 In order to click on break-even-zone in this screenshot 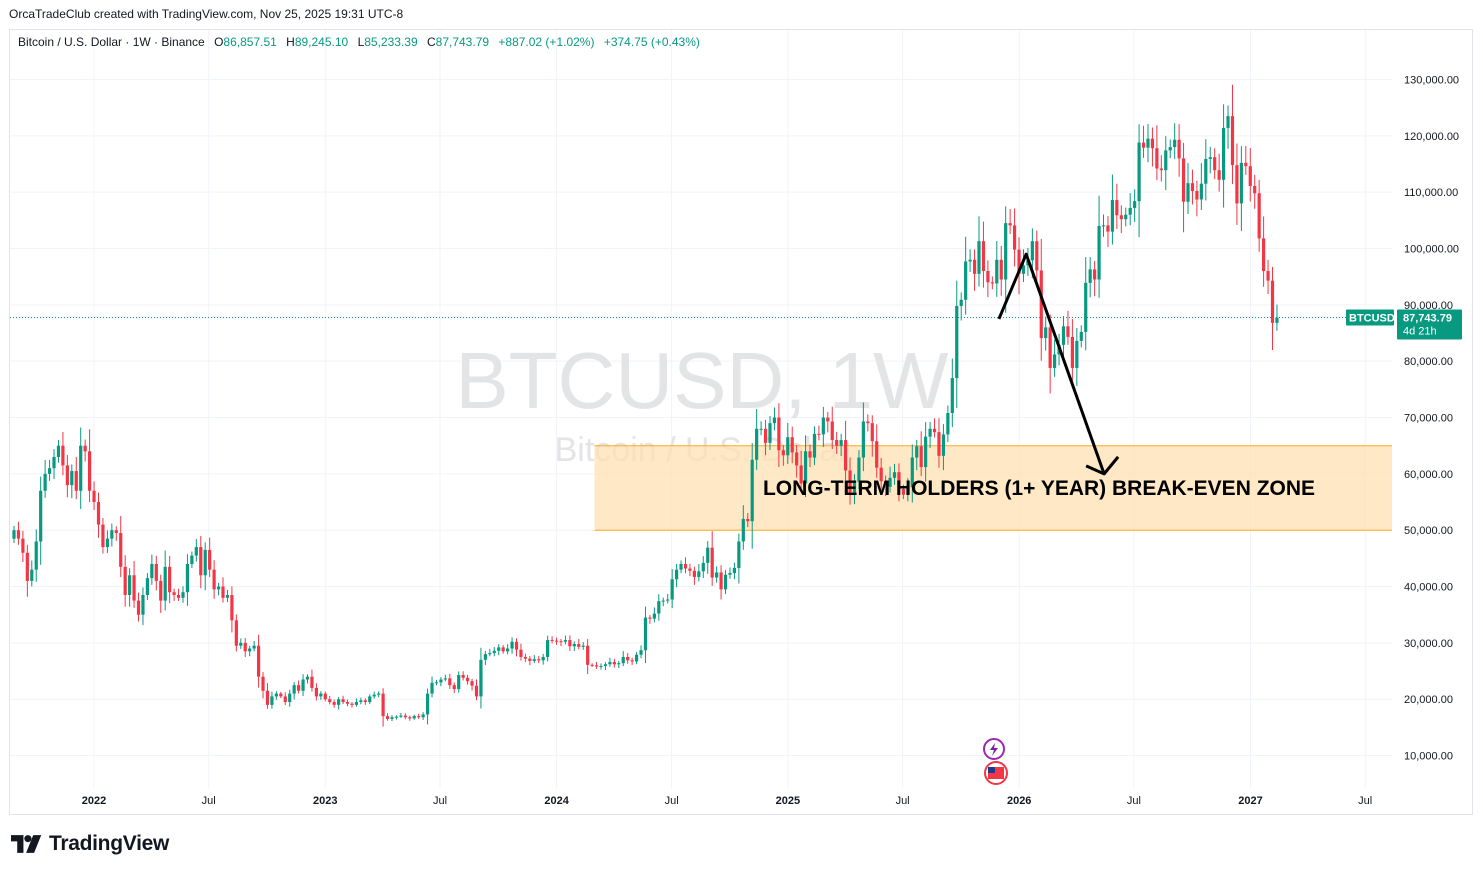, I will do `click(993, 488)`.